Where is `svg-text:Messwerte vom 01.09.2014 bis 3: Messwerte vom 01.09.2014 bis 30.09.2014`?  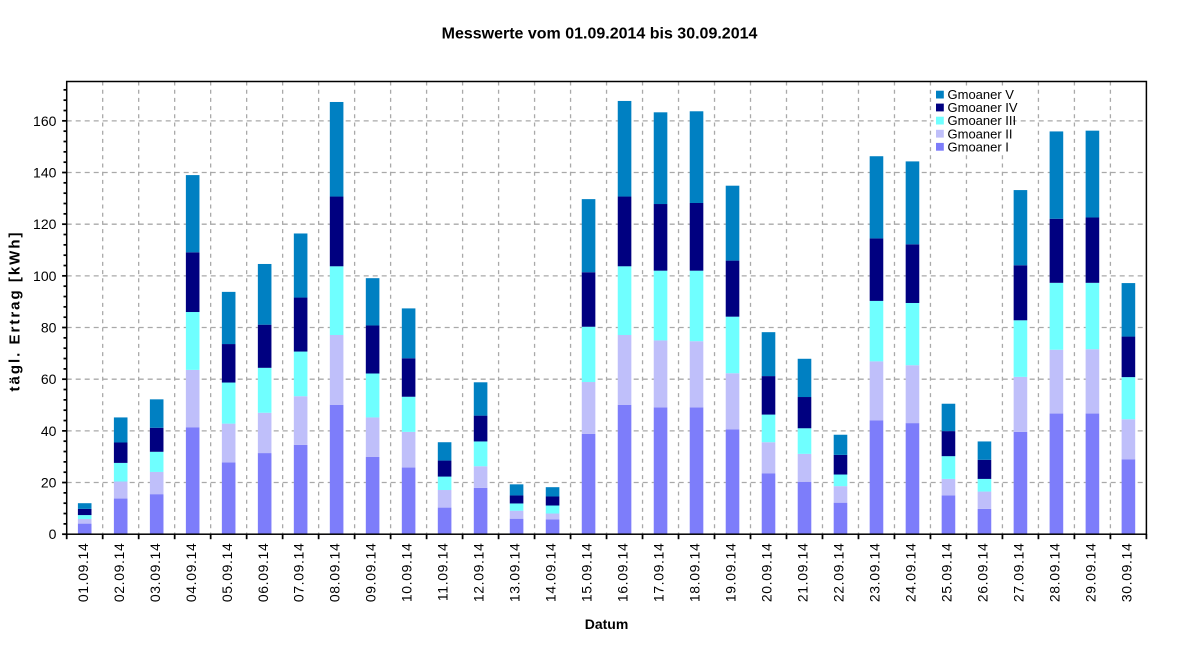
svg-text:Messwerte vom 01.09.2014 bis 3: Messwerte vom 01.09.2014 bis 30.09.2014 is located at coordinates (600, 33).